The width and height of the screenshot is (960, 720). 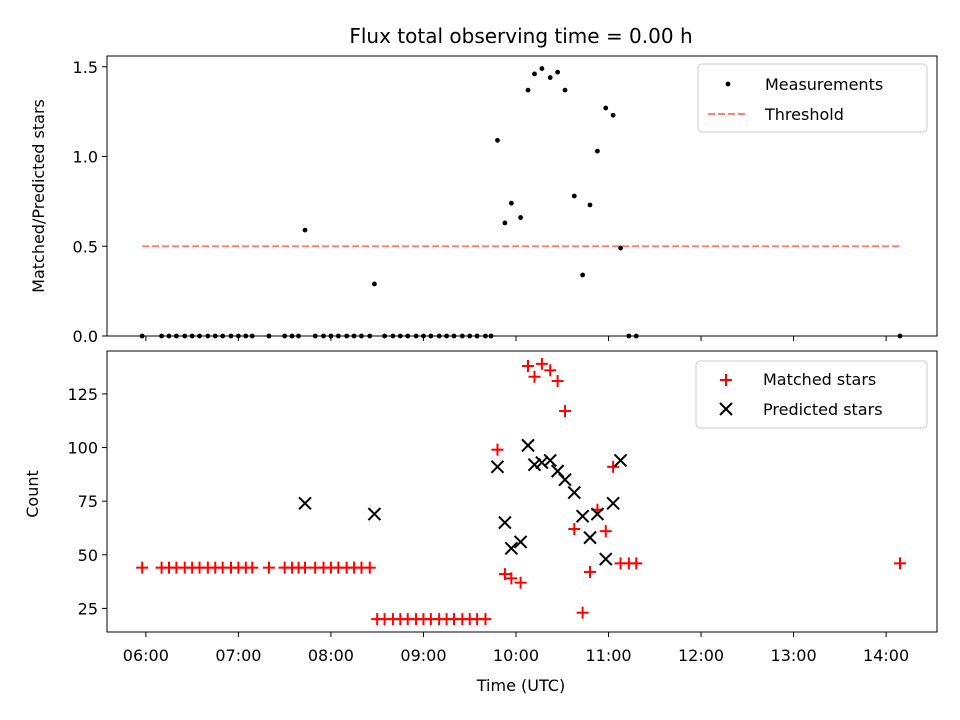 What do you see at coordinates (701, 655) in the screenshot?
I see `x-tick-label: 12:00` at bounding box center [701, 655].